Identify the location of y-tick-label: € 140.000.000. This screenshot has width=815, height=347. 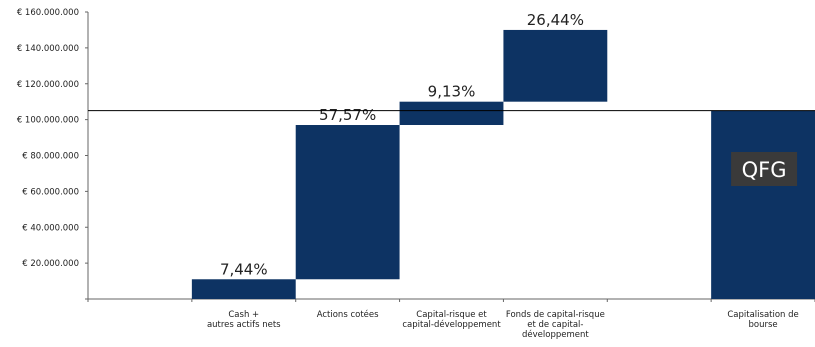
(48, 49).